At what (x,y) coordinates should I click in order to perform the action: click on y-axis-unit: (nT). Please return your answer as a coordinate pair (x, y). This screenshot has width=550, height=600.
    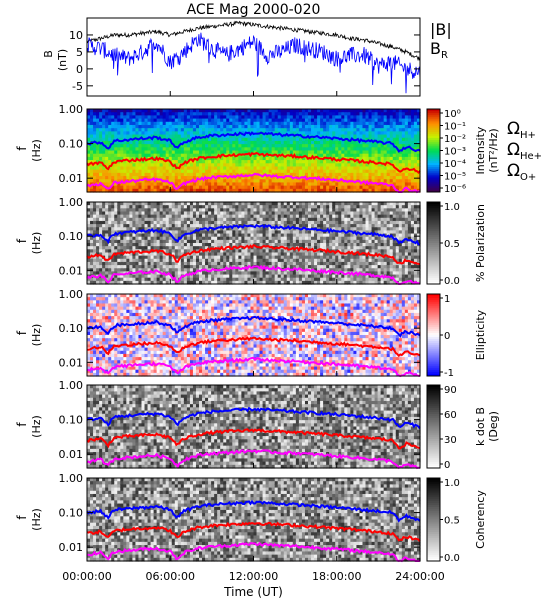
    Looking at the image, I should click on (62, 60).